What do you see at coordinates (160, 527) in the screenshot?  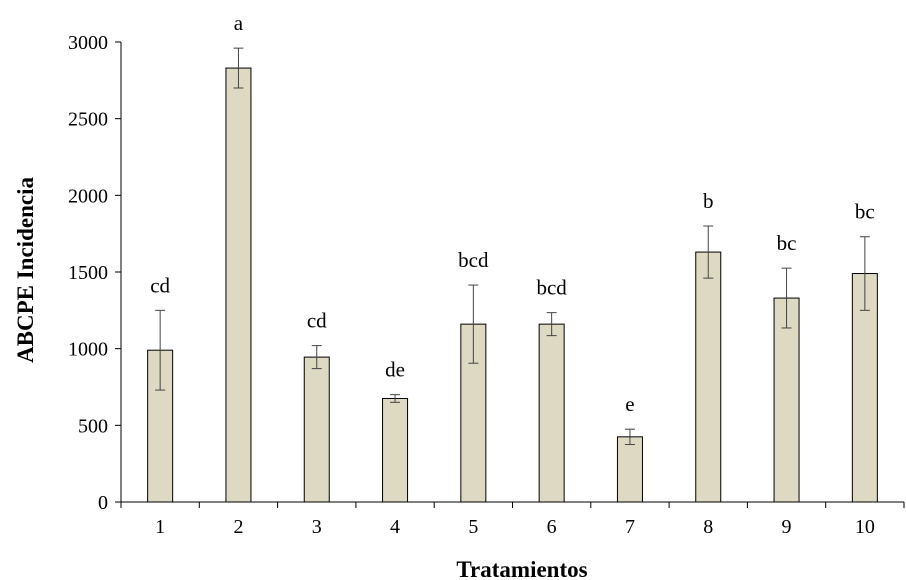 I see `x-tick-label: 1` at bounding box center [160, 527].